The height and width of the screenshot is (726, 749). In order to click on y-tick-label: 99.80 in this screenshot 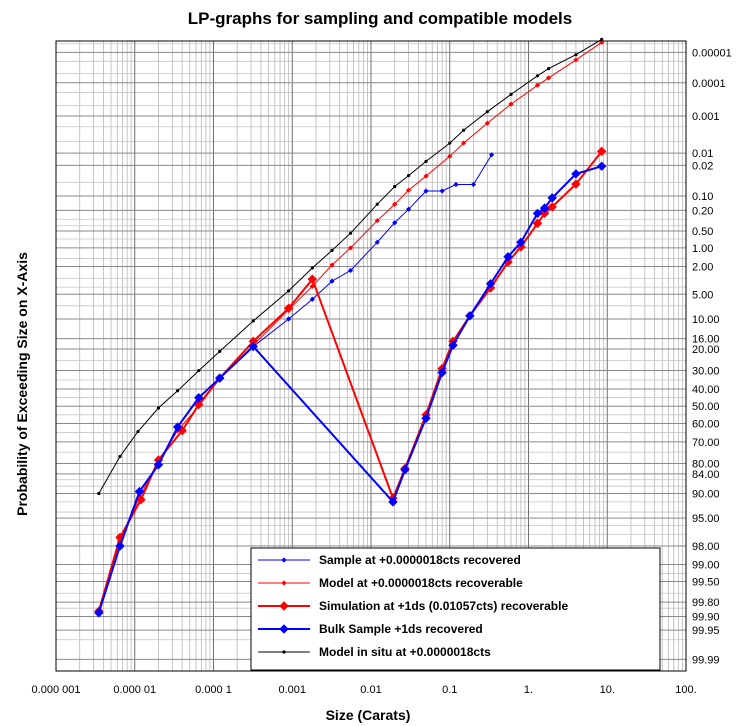, I will do `click(706, 603)`.